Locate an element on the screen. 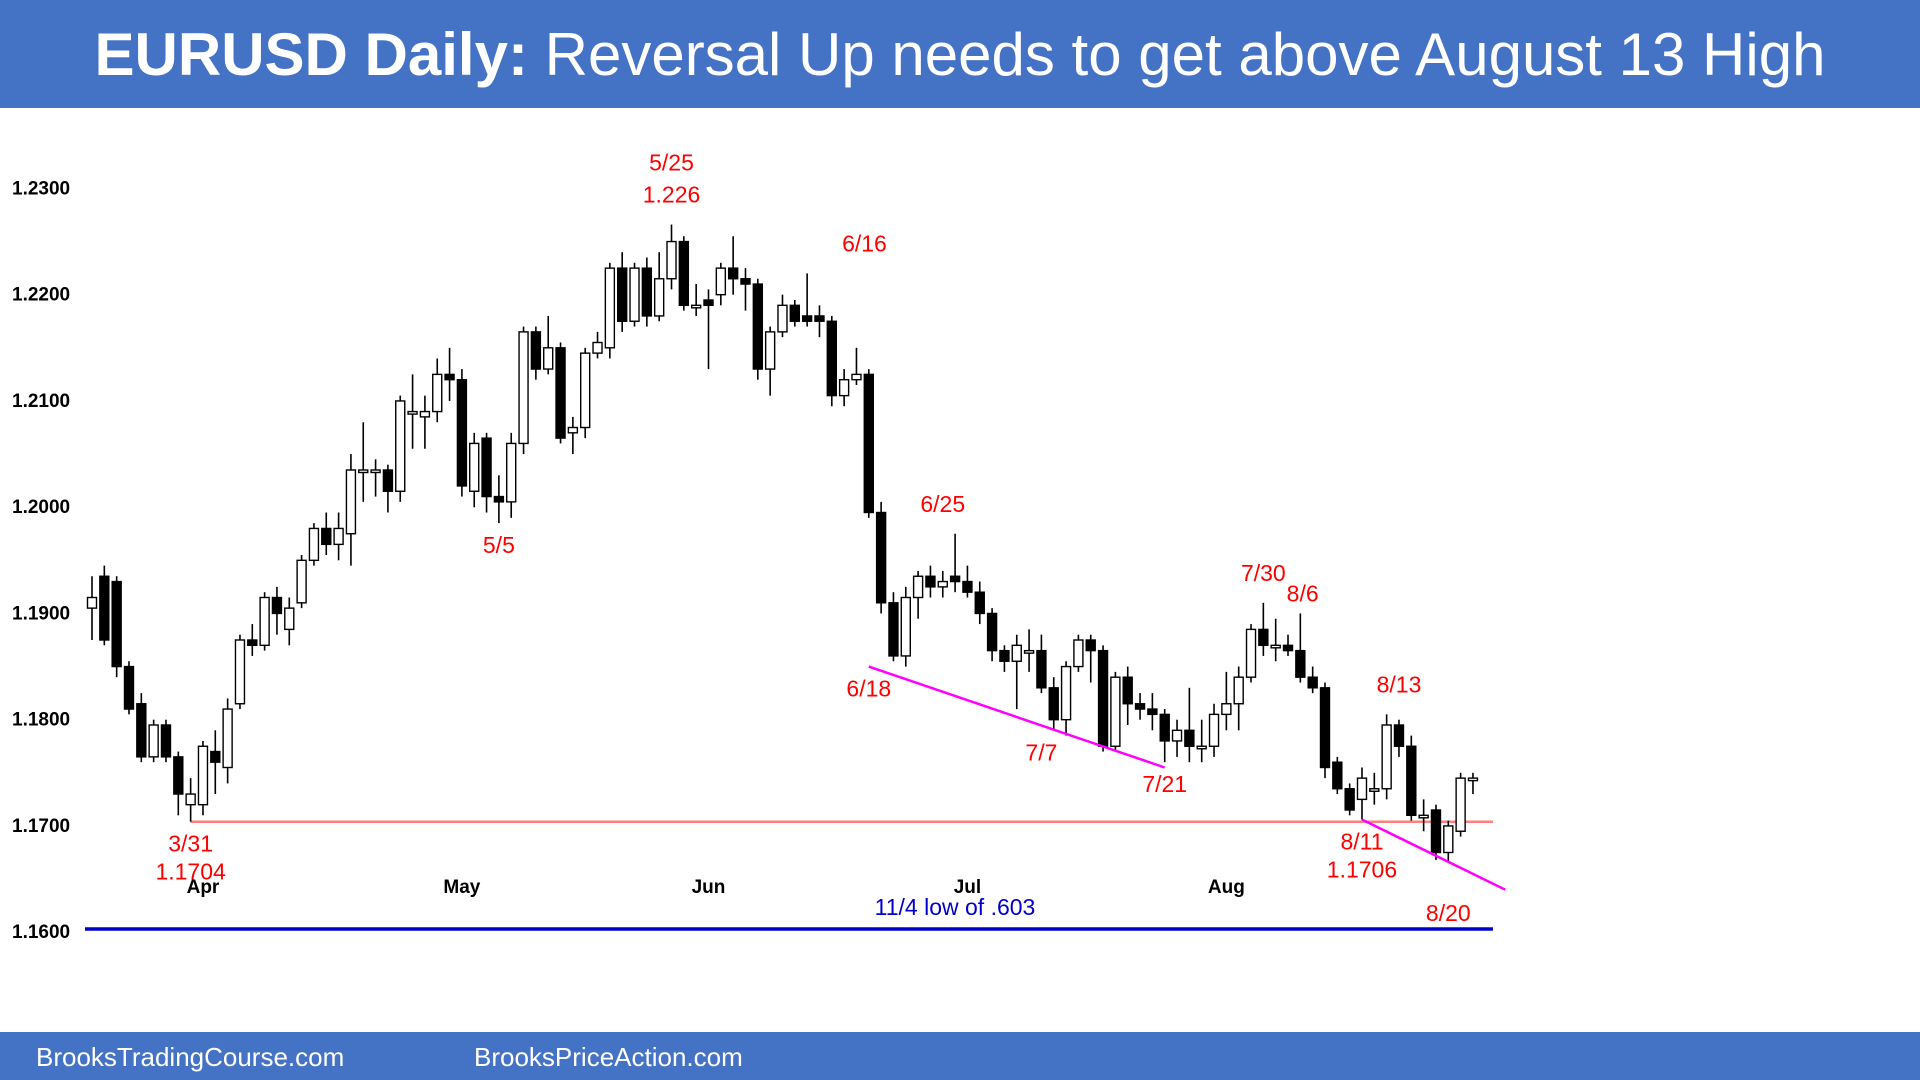 The height and width of the screenshot is (1080, 1920). x-month-label: Jun is located at coordinates (709, 887).